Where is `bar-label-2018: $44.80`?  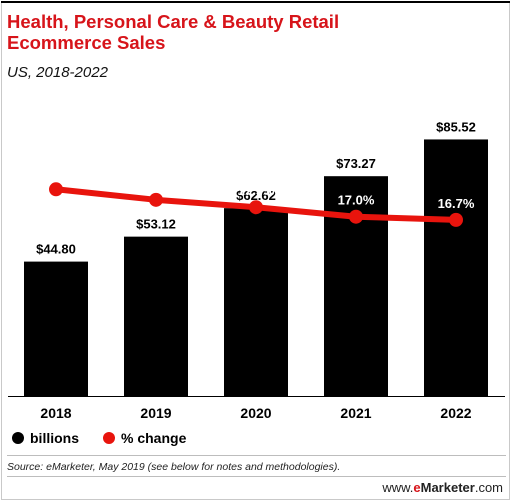
bar-label-2018: $44.80 is located at coordinates (56, 249).